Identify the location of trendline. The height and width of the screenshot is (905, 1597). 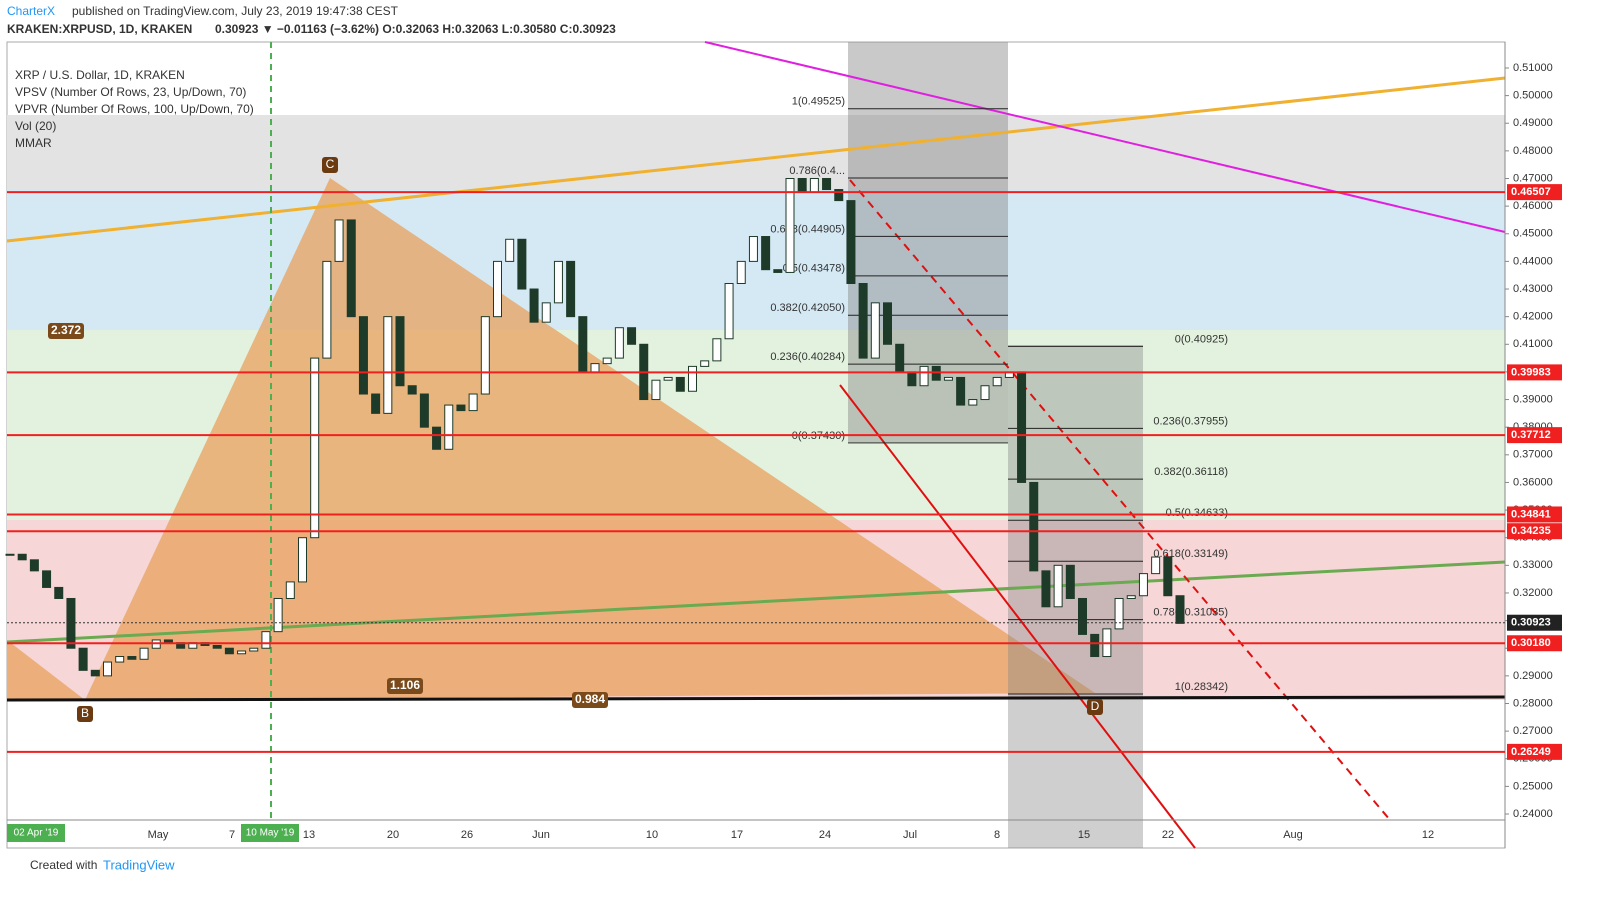
(1017, 616).